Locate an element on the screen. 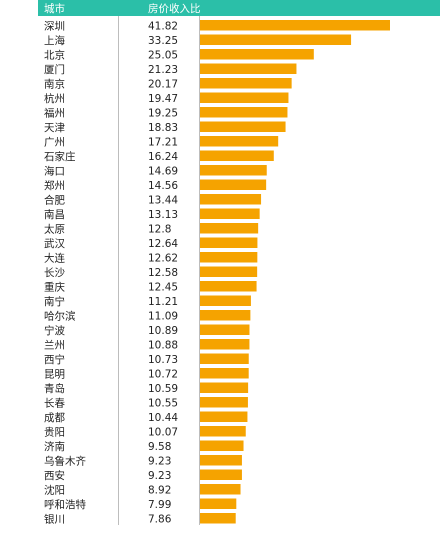 Image resolution: width=440 pixels, height=533 pixels. city-label: 武汉 is located at coordinates (54, 243).